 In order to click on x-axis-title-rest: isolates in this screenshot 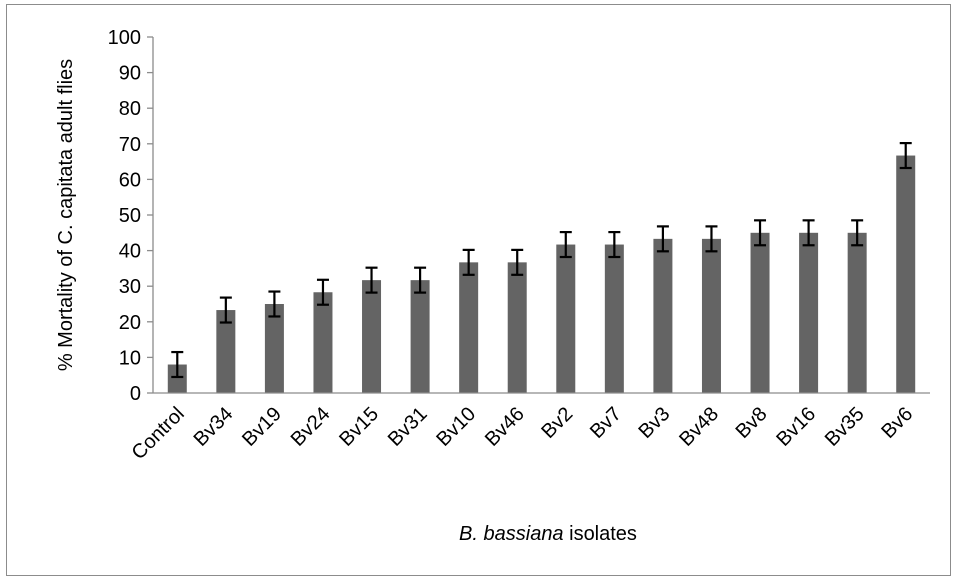, I will do `click(600, 534)`.